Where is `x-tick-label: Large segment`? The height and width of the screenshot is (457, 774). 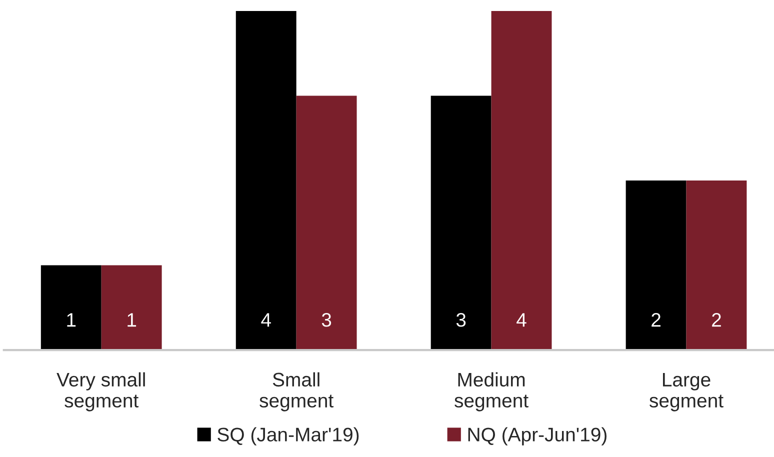
x-tick-label: Large segment is located at coordinates (687, 392).